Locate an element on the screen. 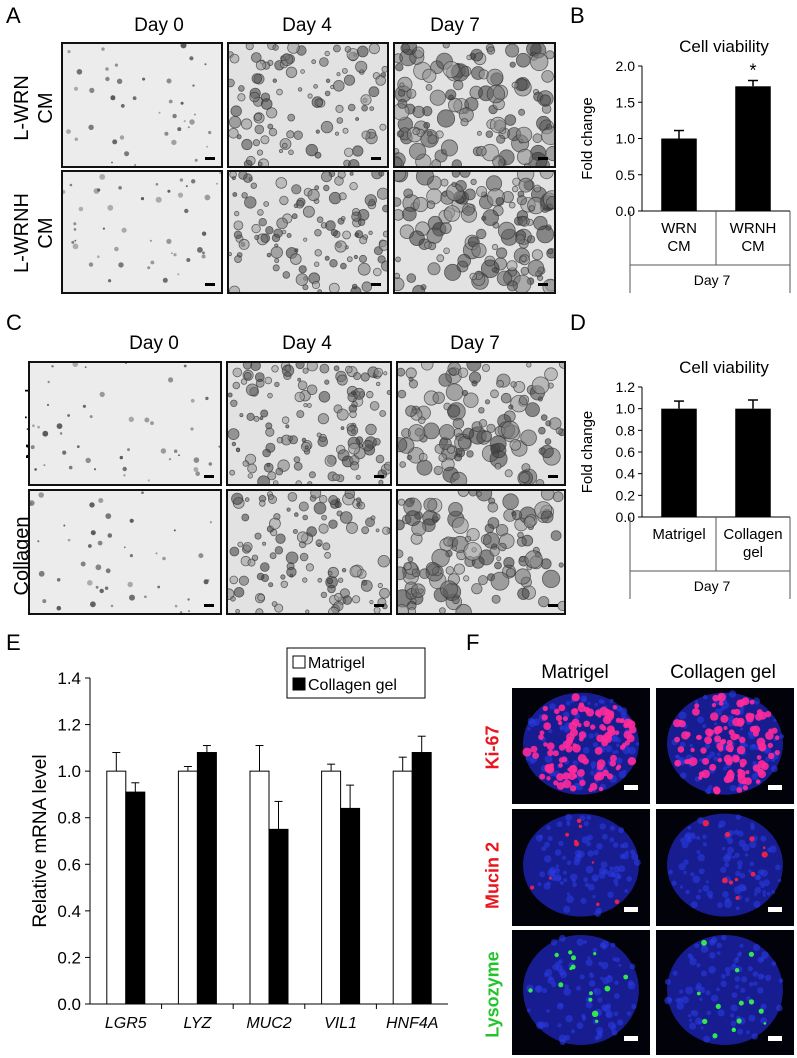 This screenshot has width=797, height=1058. significance-mark: * is located at coordinates (752, 71).